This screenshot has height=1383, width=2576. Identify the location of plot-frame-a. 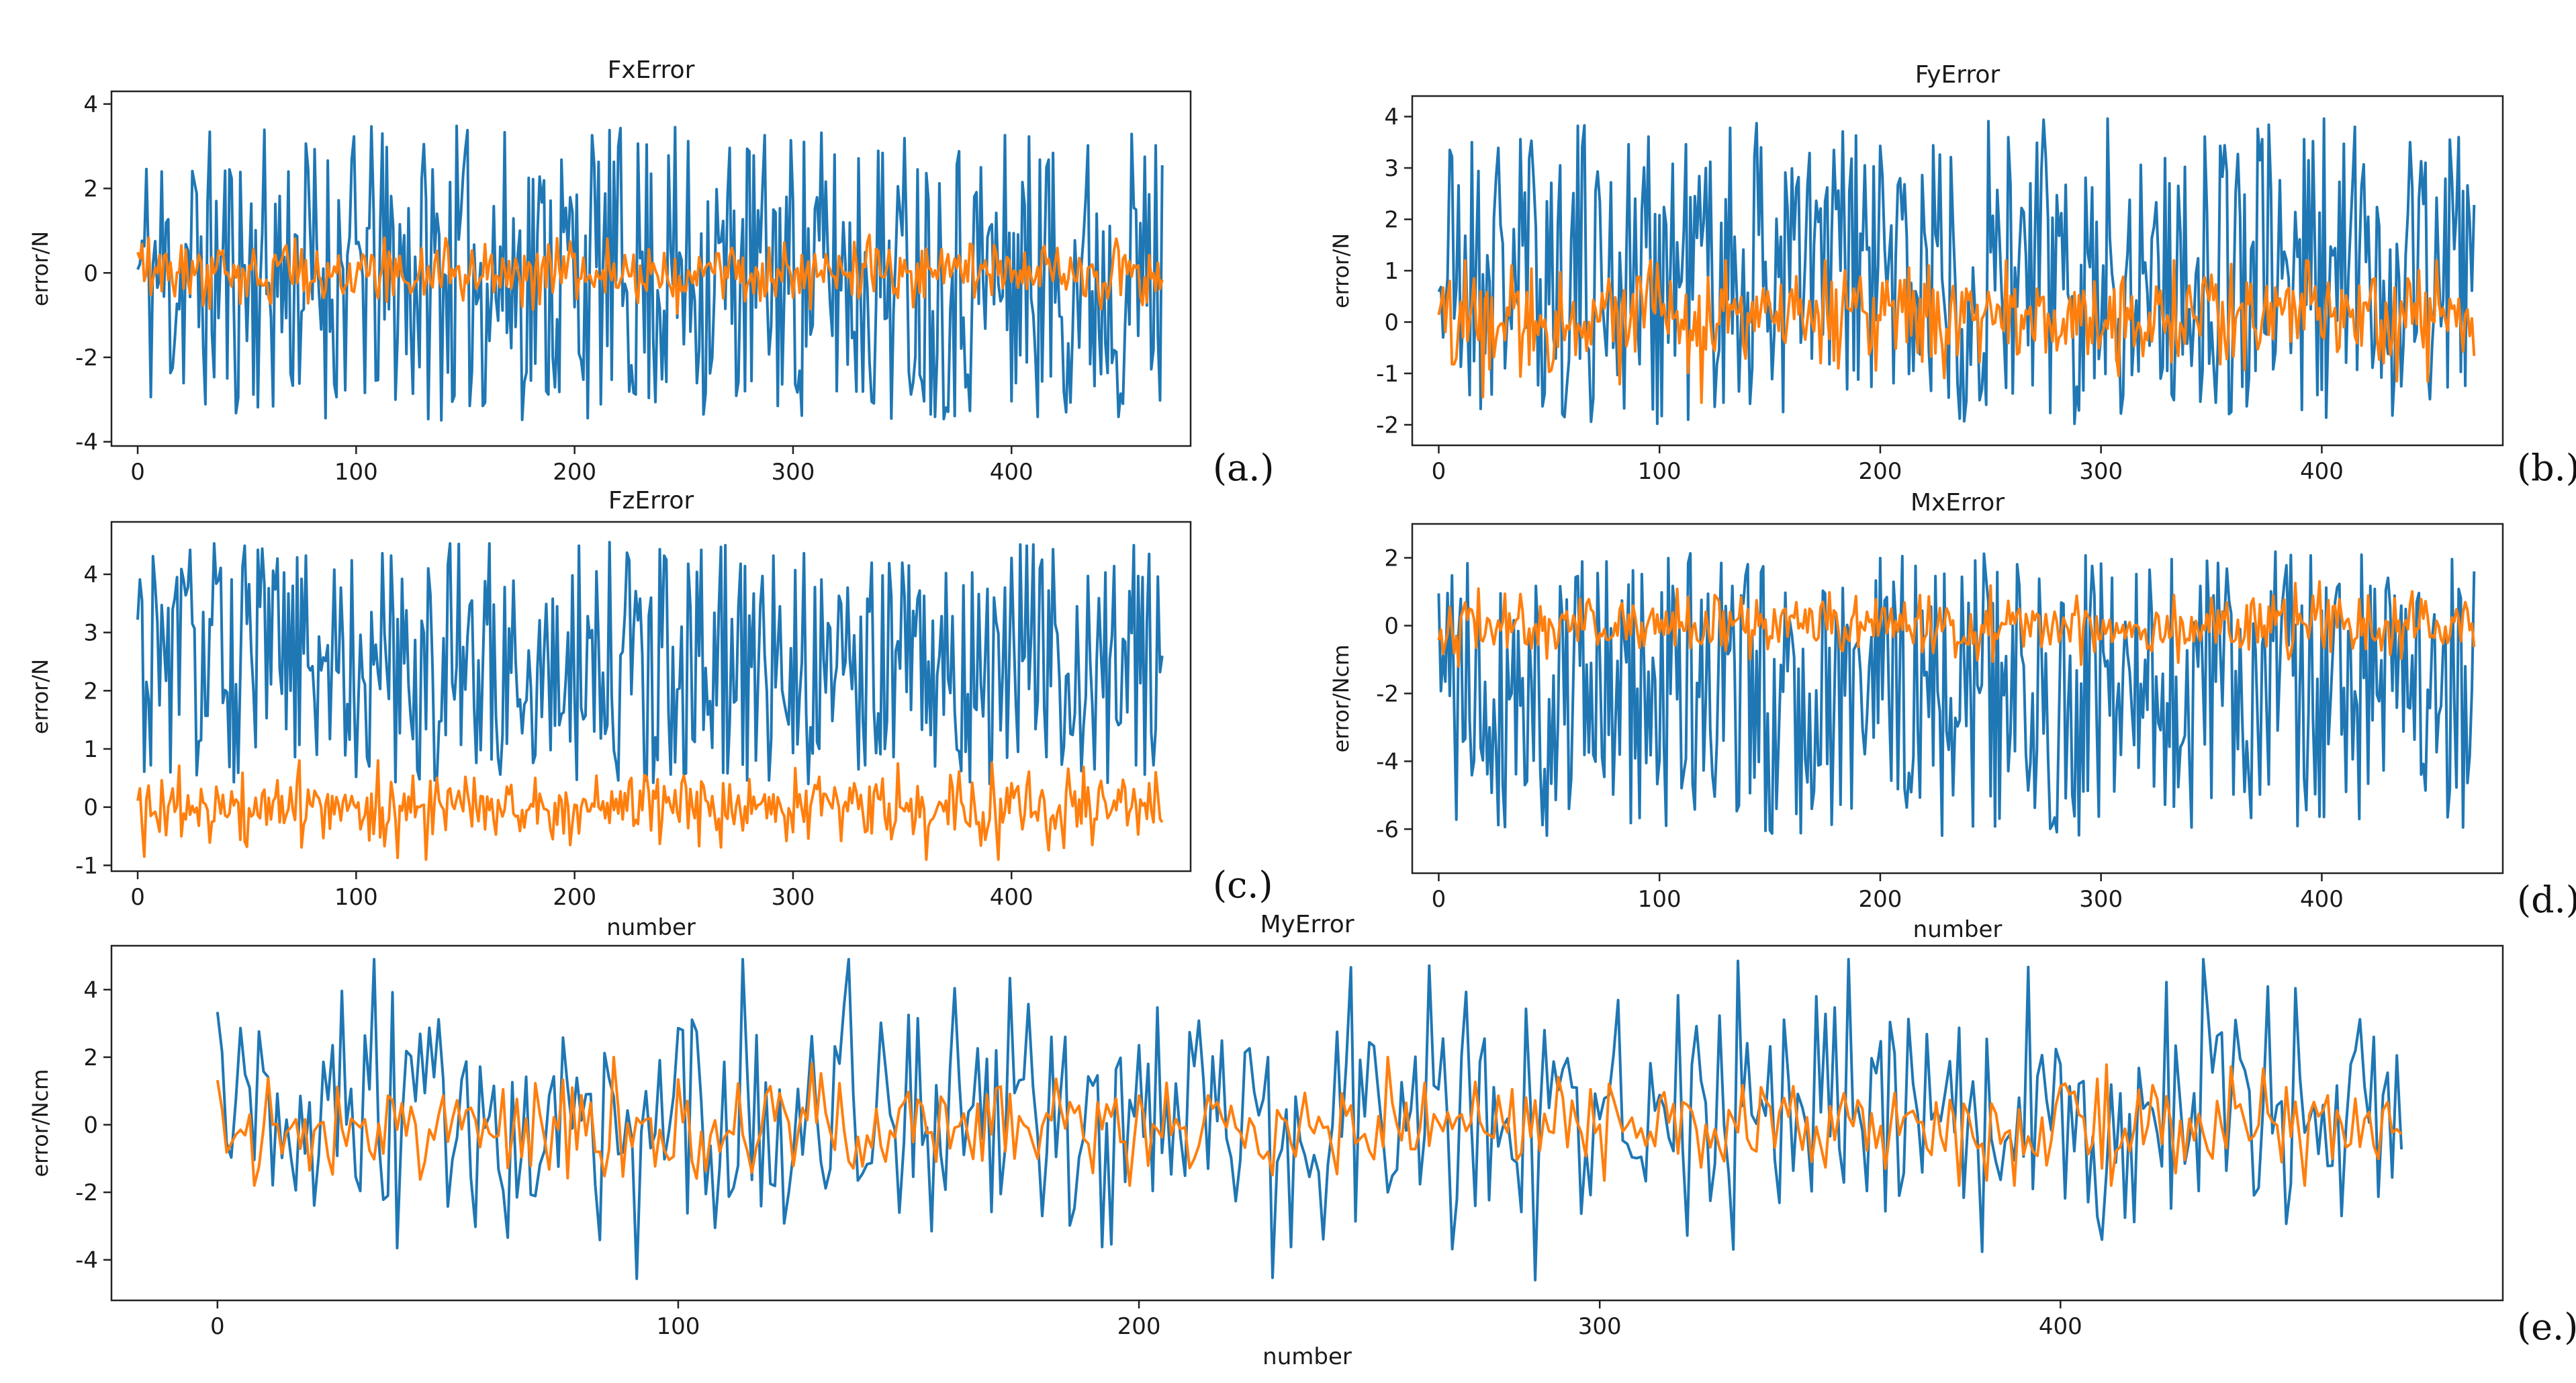
(651, 268).